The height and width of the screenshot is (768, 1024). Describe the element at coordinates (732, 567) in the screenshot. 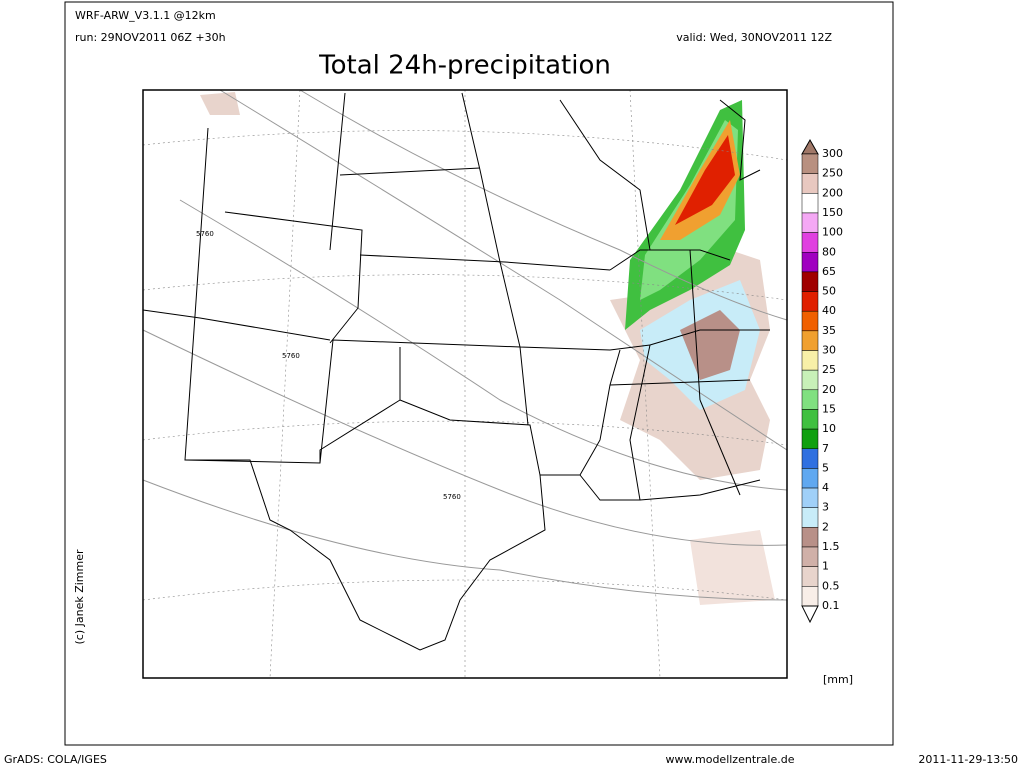

I see `precip-gulf` at that location.